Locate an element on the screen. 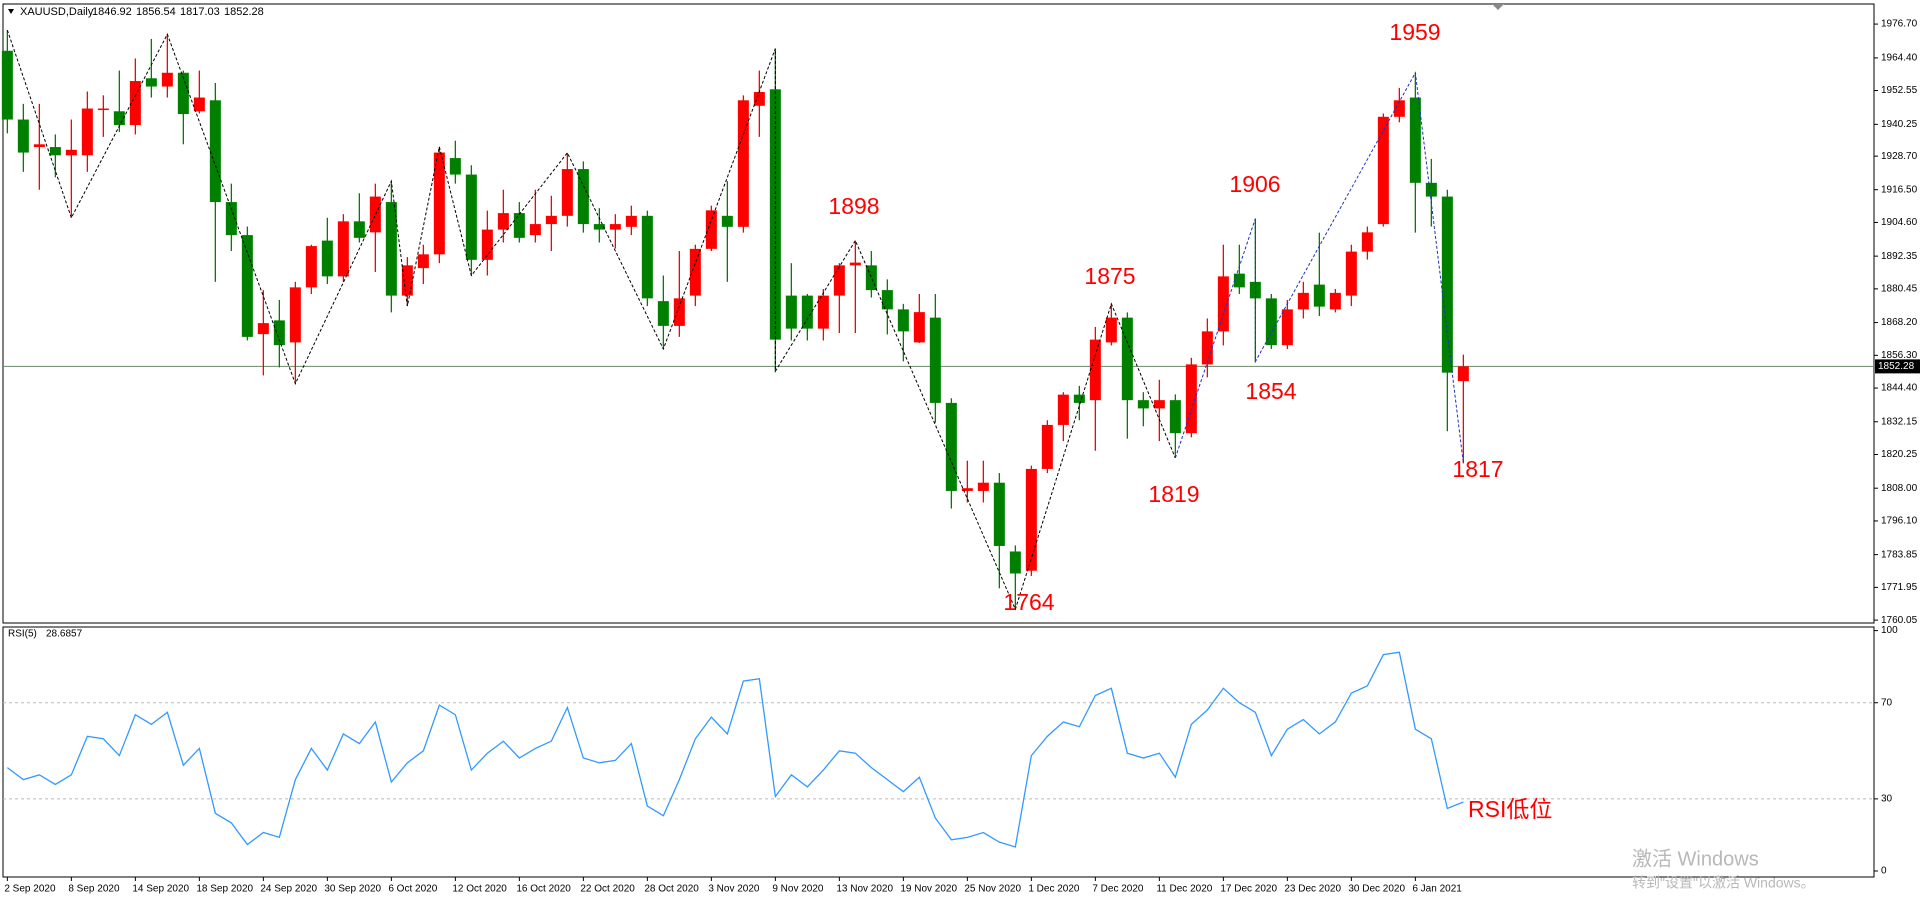 This screenshot has width=1920, height=900. y-tick-label: 1832.15 is located at coordinates (1899, 421).